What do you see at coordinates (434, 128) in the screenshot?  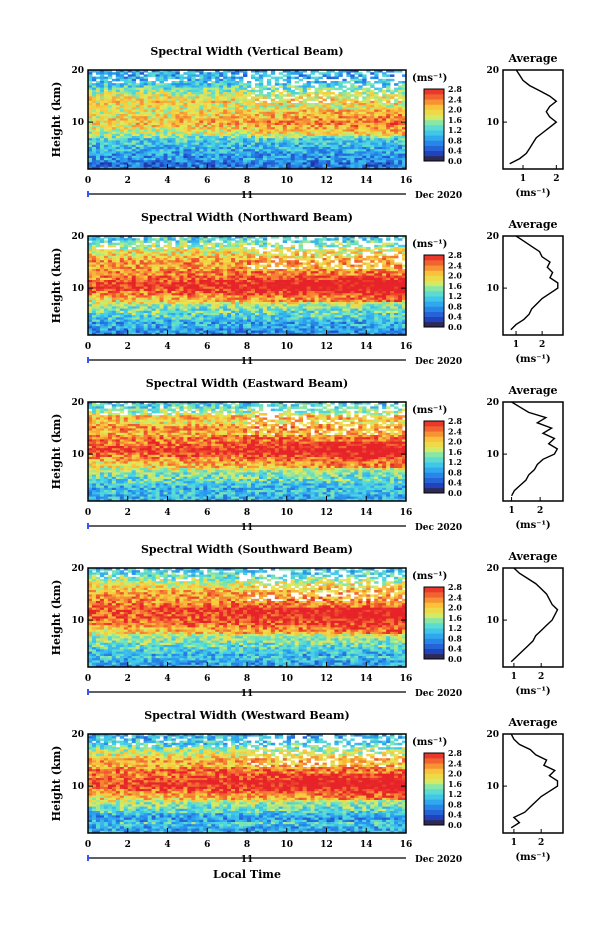 I see `colorbar-segment` at bounding box center [434, 128].